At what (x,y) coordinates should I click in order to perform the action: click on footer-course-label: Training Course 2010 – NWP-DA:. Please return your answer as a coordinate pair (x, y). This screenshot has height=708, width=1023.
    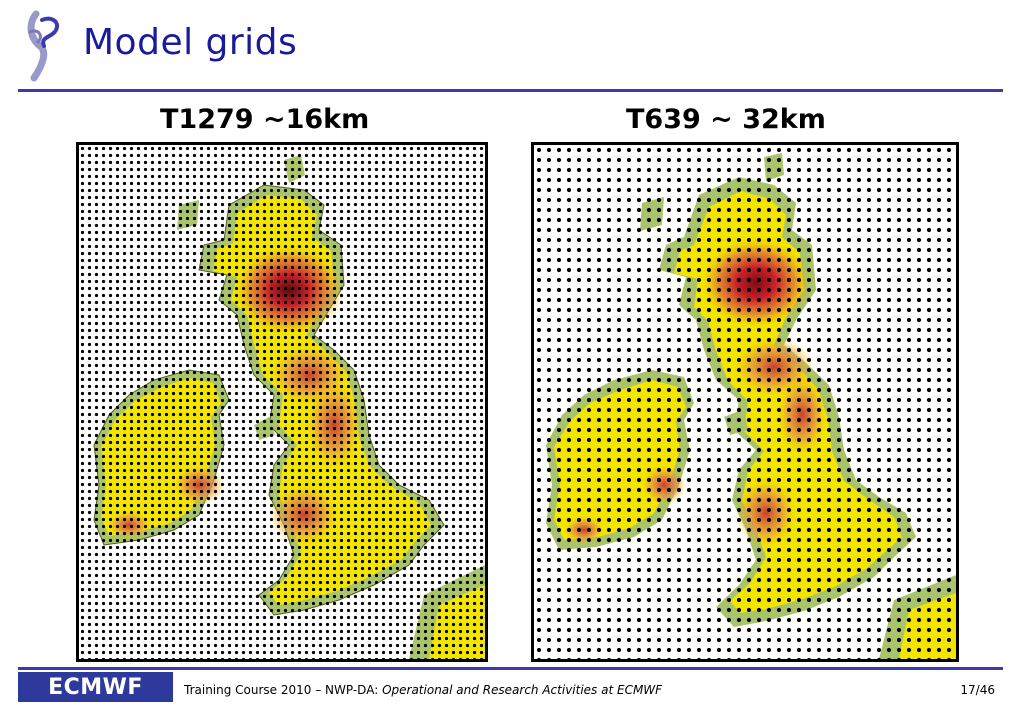
    Looking at the image, I should click on (283, 690).